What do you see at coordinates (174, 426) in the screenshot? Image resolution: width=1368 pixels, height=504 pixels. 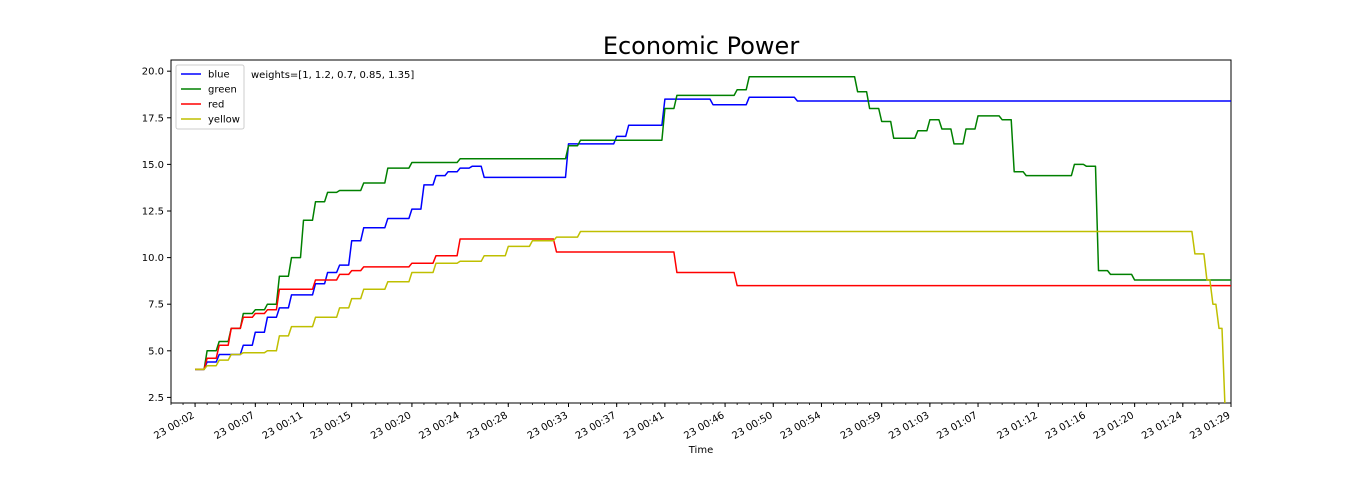 I see `x-tick-label: 23 00:02` at bounding box center [174, 426].